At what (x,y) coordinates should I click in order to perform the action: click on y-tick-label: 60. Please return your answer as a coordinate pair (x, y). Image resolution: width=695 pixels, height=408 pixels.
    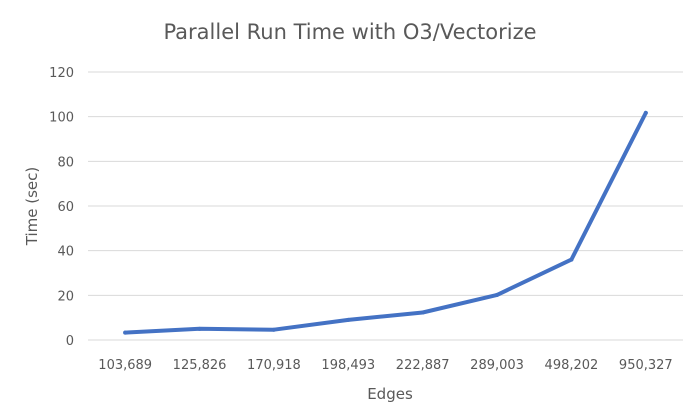
    Looking at the image, I should click on (65, 207).